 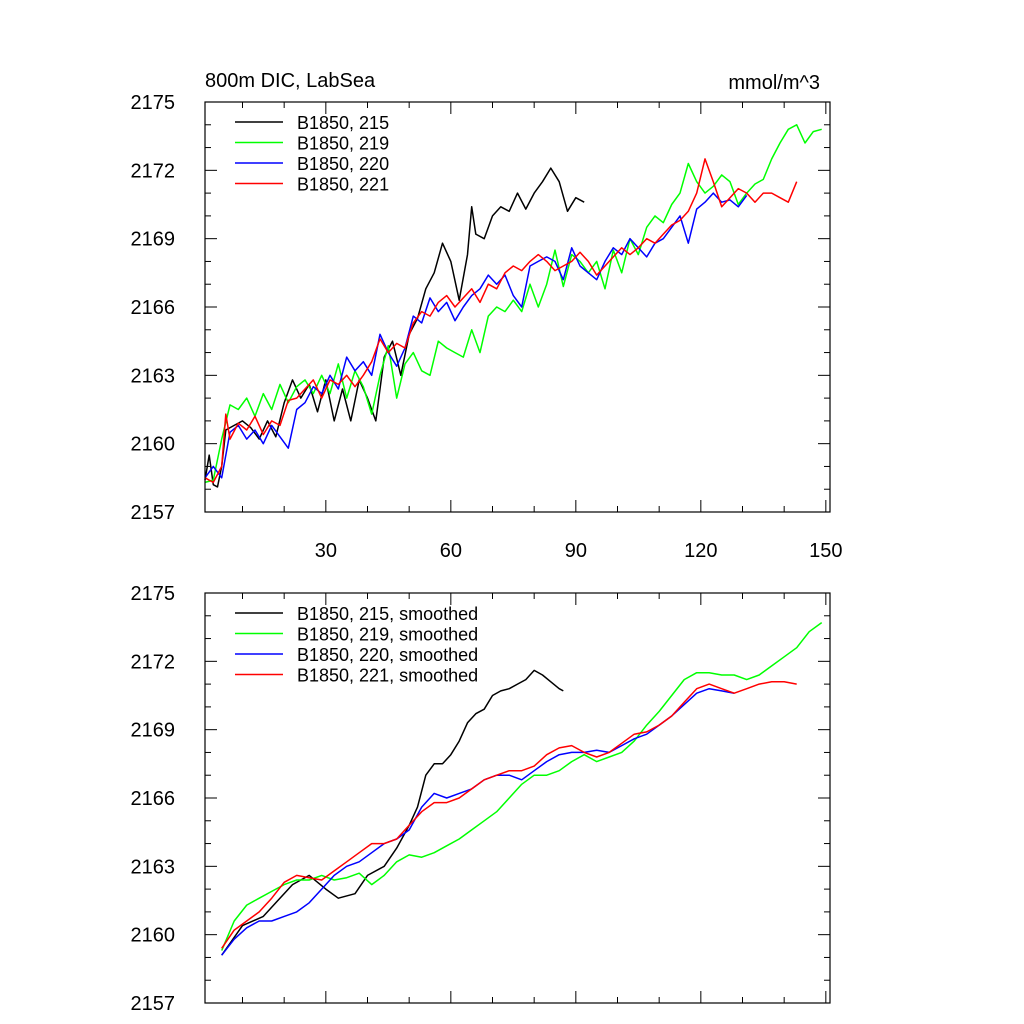 I want to click on legend-label: B1850, 221, so click(x=343, y=185).